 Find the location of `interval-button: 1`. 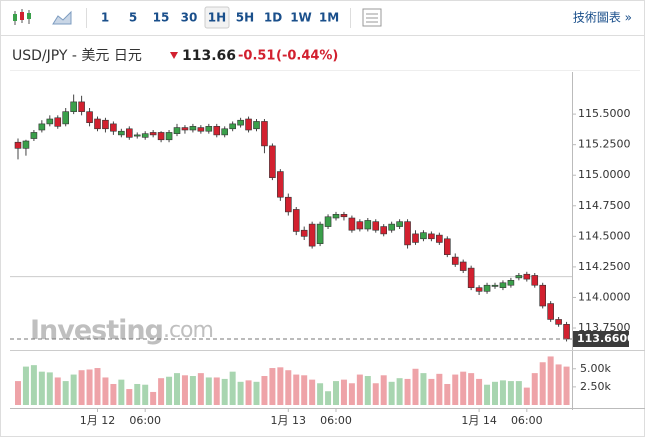

interval-button: 1 is located at coordinates (105, 18).